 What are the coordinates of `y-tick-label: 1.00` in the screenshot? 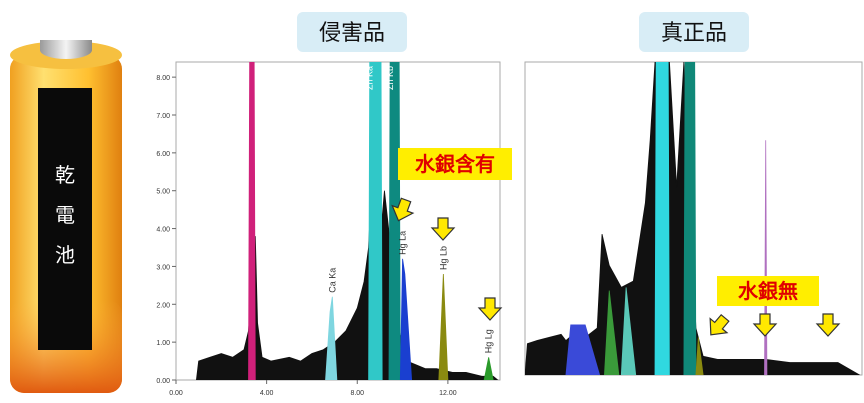 It's located at (163, 343).